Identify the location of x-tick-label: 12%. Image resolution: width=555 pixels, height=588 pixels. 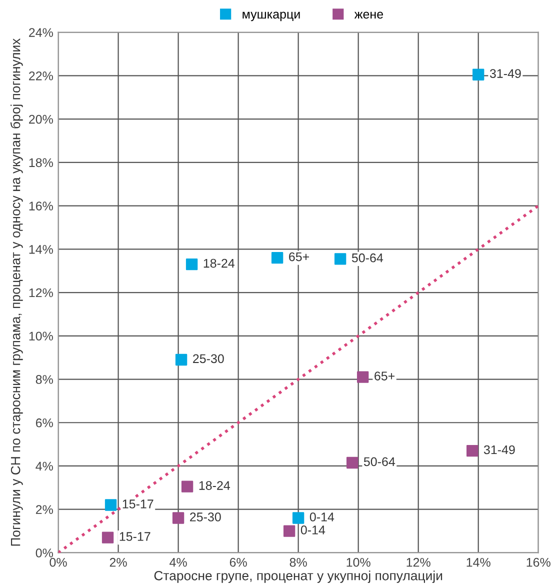
(418, 562).